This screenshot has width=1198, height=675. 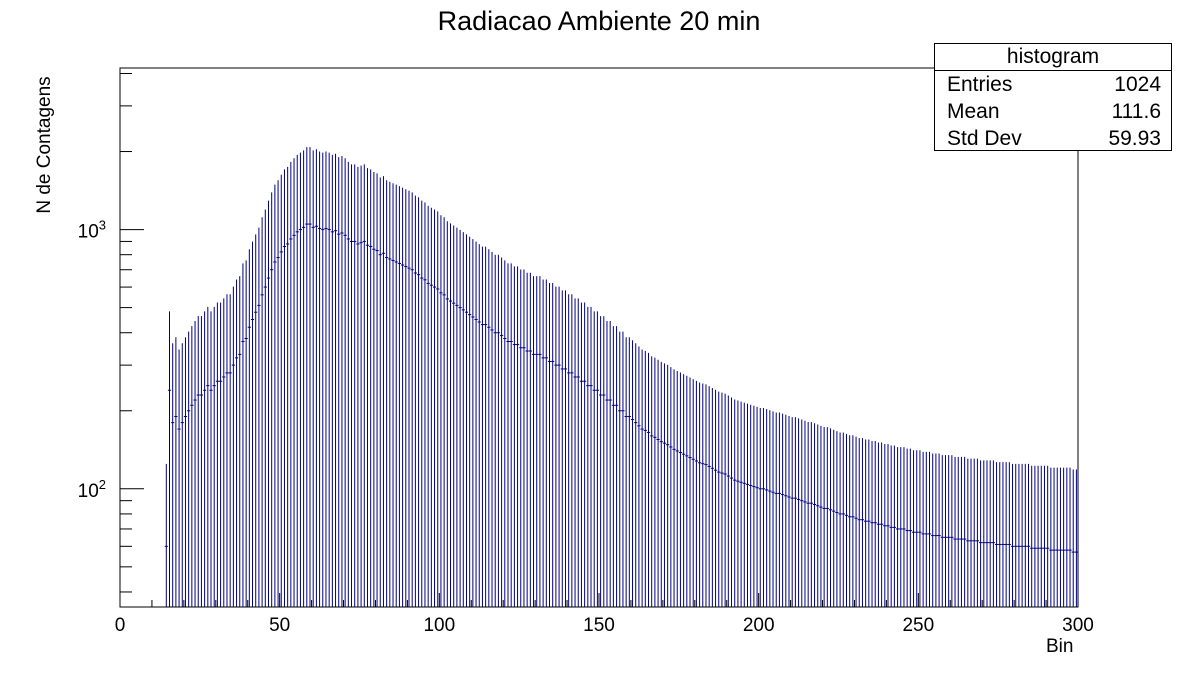 I want to click on stats-value-entries: 1024, so click(x=1137, y=84).